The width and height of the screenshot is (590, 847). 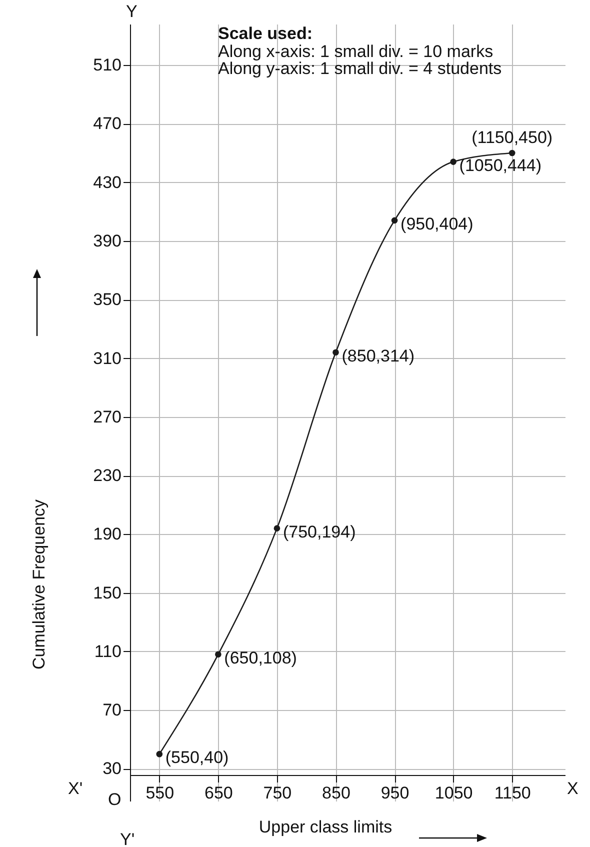 What do you see at coordinates (107, 65) in the screenshot?
I see `y-tick-label: 510` at bounding box center [107, 65].